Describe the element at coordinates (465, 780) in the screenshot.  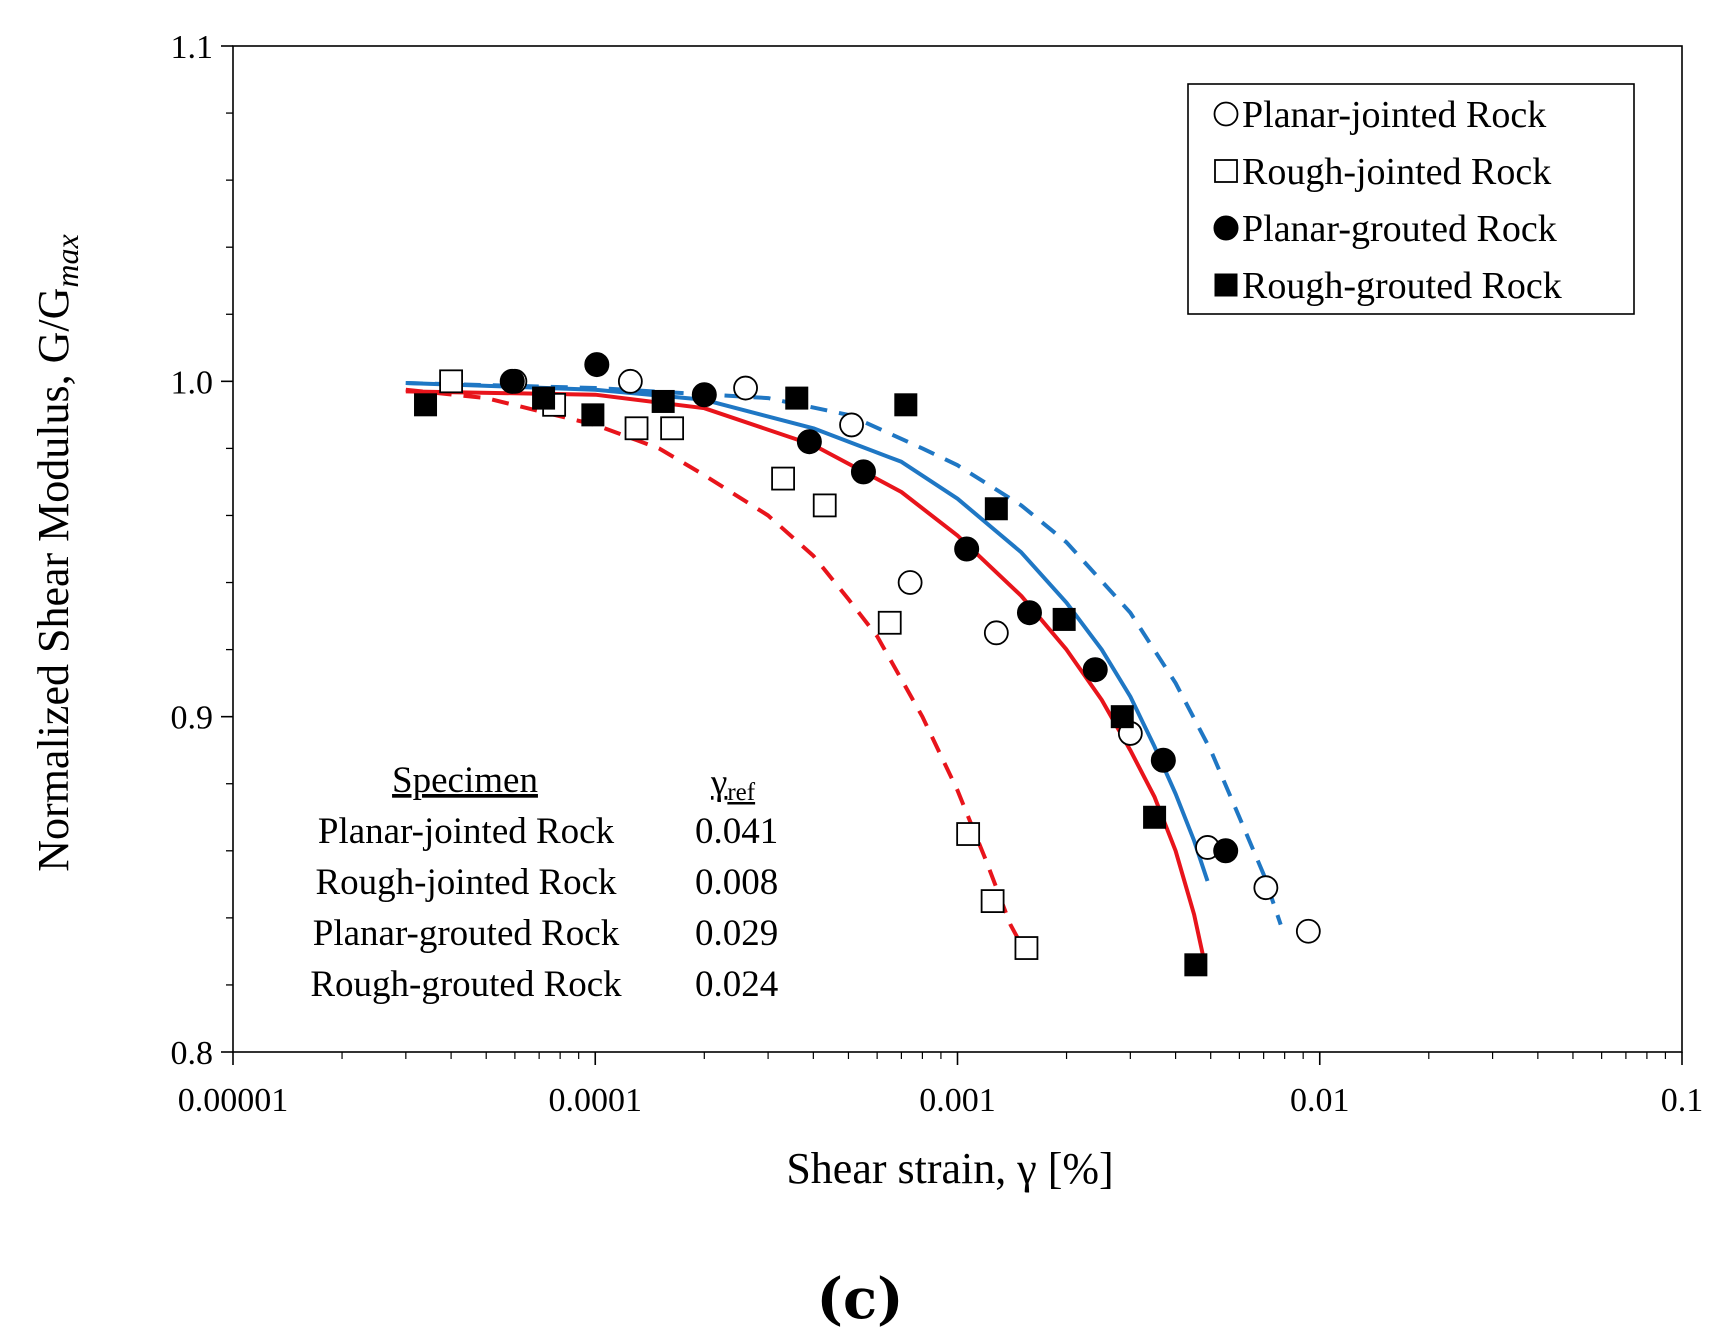
I see `table-header-specimen: Specimen` at that location.